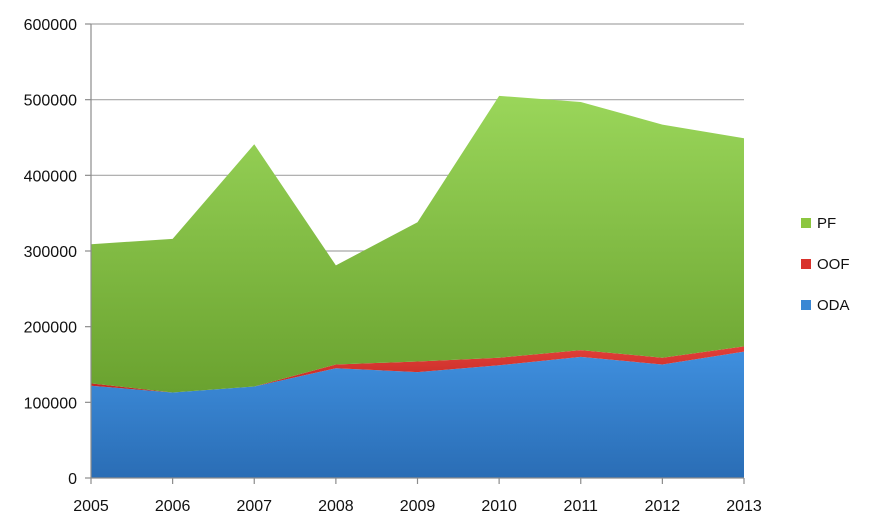  What do you see at coordinates (417, 369) in the screenshot?
I see `area-oof` at bounding box center [417, 369].